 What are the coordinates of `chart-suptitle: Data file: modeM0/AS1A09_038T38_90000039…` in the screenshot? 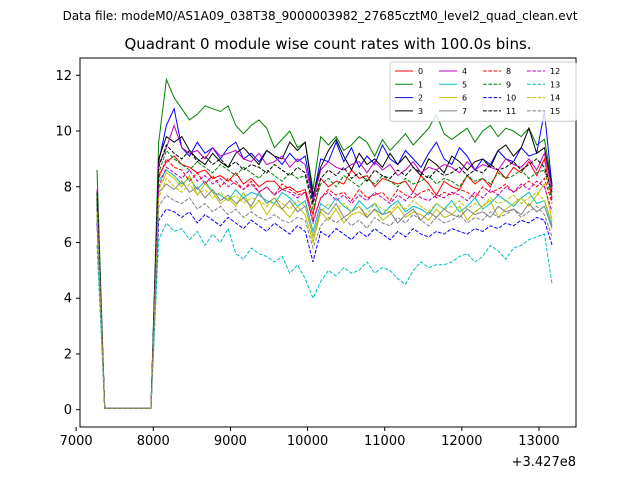 It's located at (320, 16).